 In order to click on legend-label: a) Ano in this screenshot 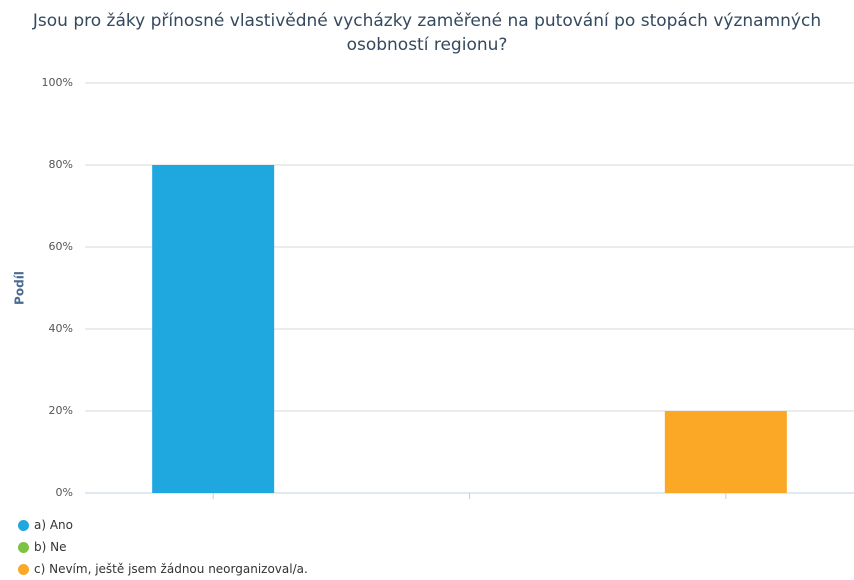, I will do `click(54, 525)`.